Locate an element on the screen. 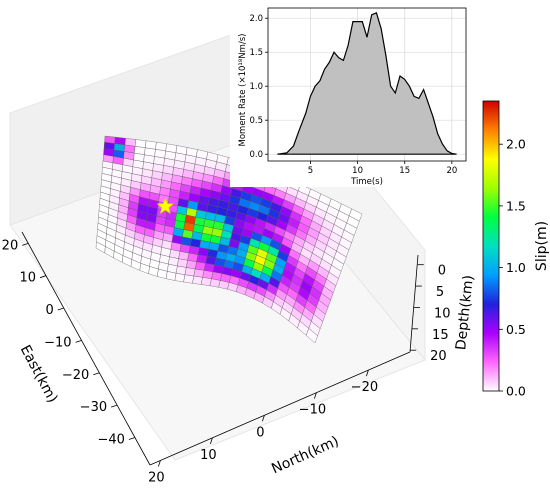  colorbar-tick-label: 2.0 is located at coordinates (516, 144).